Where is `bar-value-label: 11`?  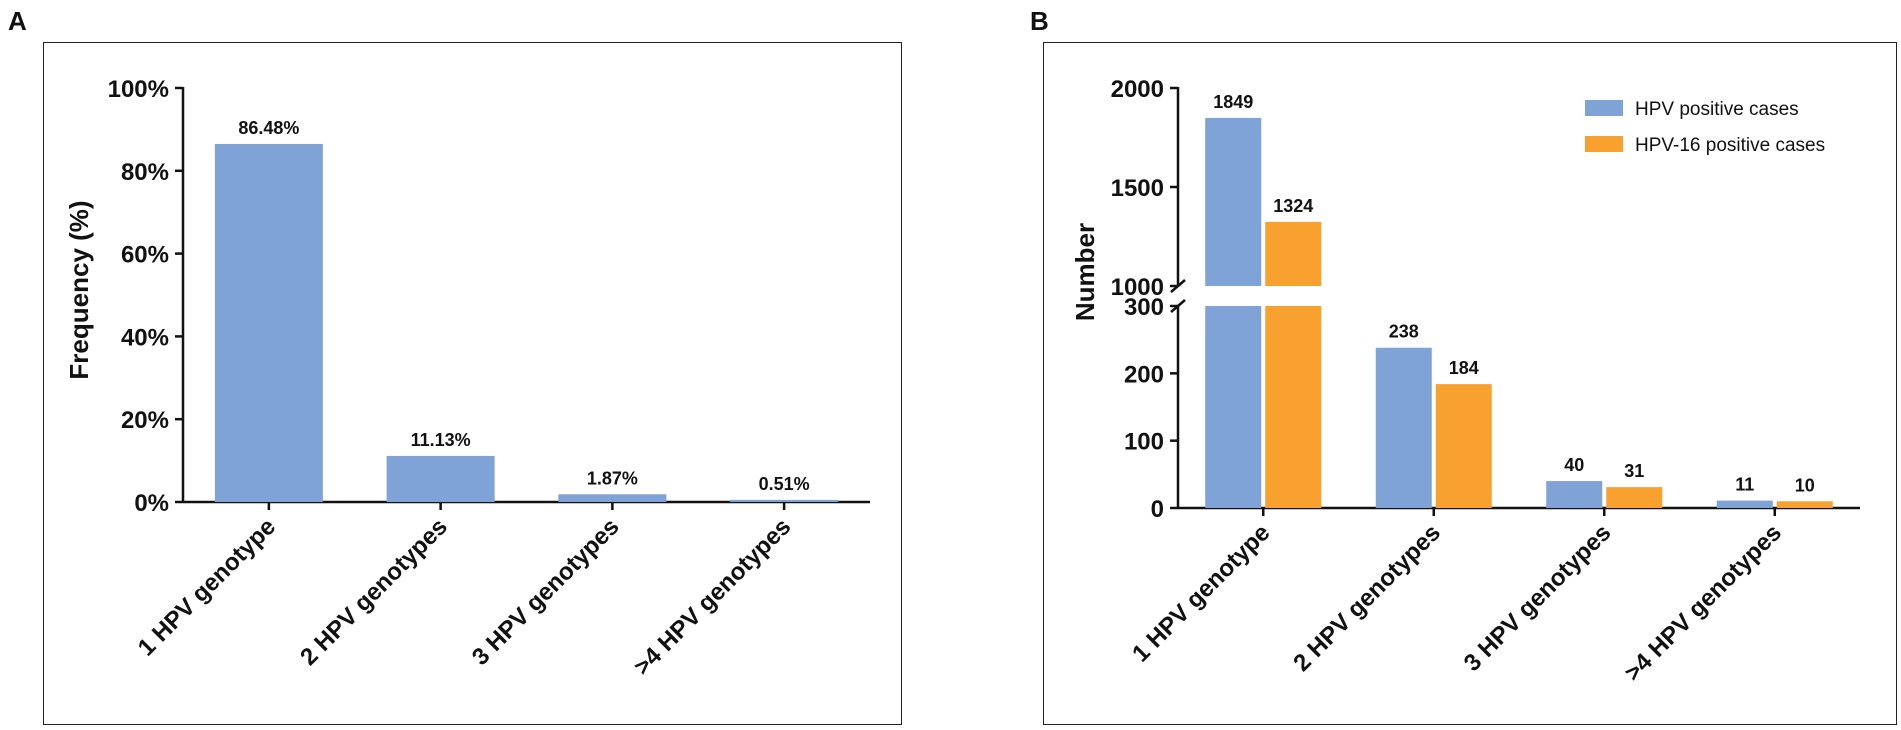
bar-value-label: 11 is located at coordinates (1744, 485).